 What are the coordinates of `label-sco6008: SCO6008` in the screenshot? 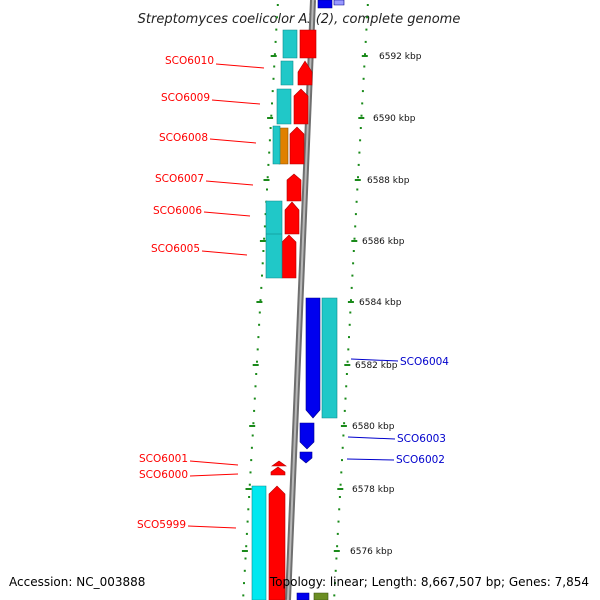 It's located at (208, 138).